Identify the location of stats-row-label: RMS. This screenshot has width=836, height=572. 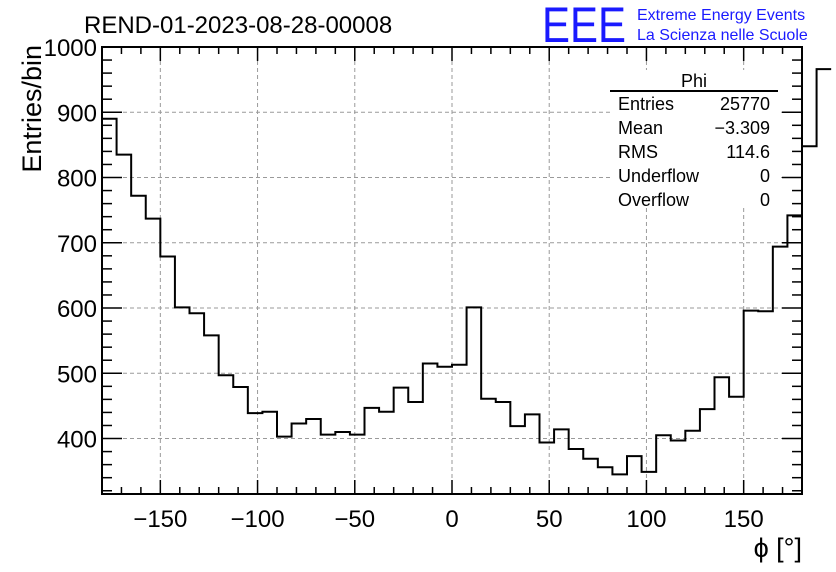
(638, 152).